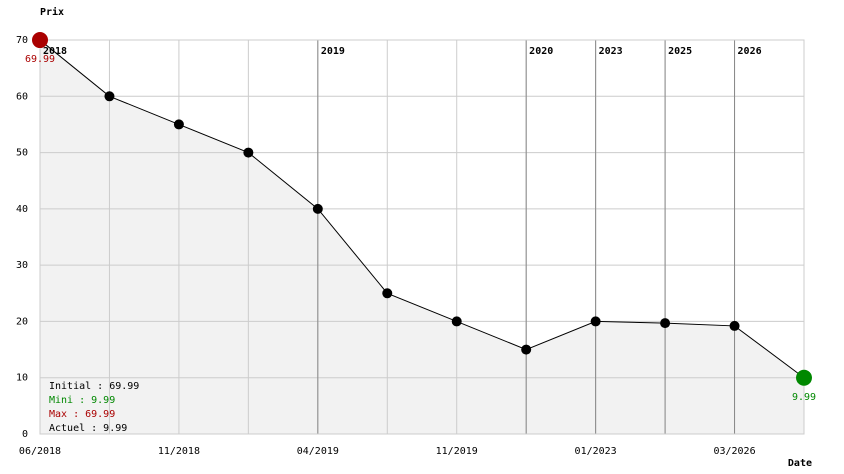  I want to click on year-label: 2026, so click(750, 51).